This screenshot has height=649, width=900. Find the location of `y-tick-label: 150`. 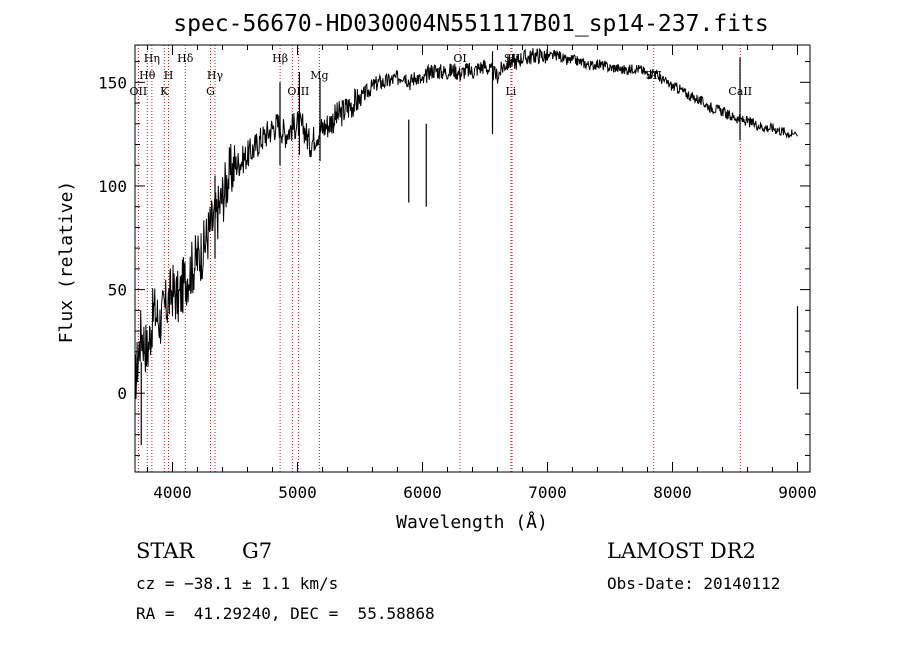

y-tick-label: 150 is located at coordinates (112, 82).